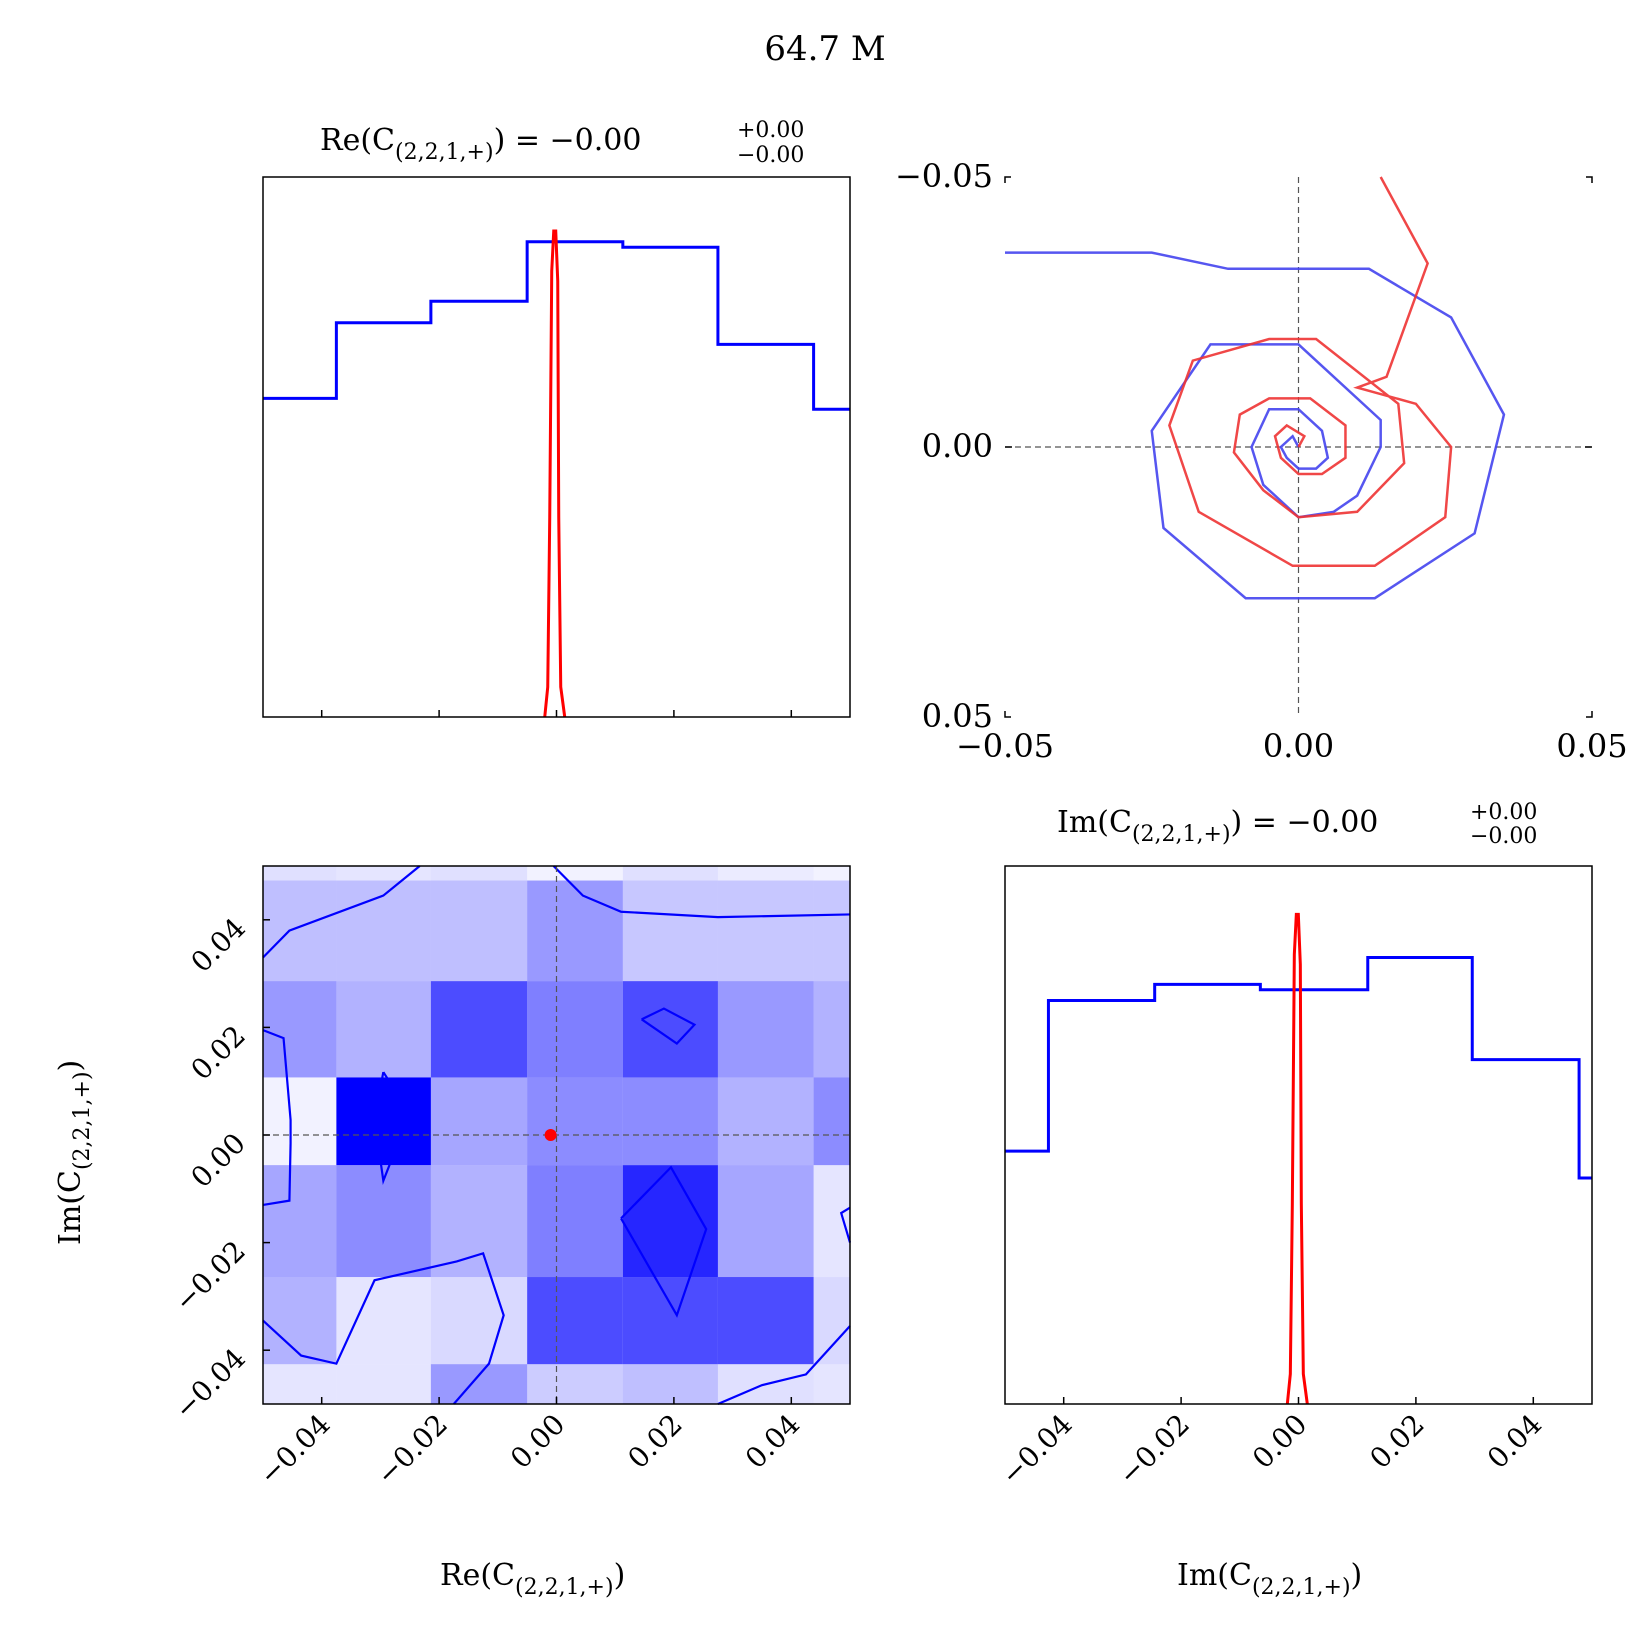  I want to click on spiral-ytick-label: 0.05, so click(957, 716).